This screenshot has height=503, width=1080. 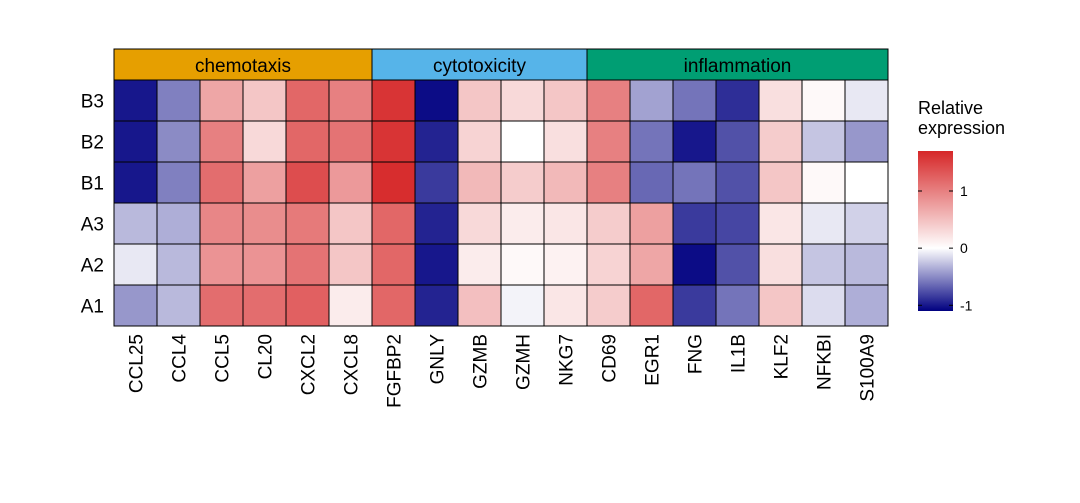 I want to click on heatmap-cell-A3-NFKBI, so click(x=823, y=223).